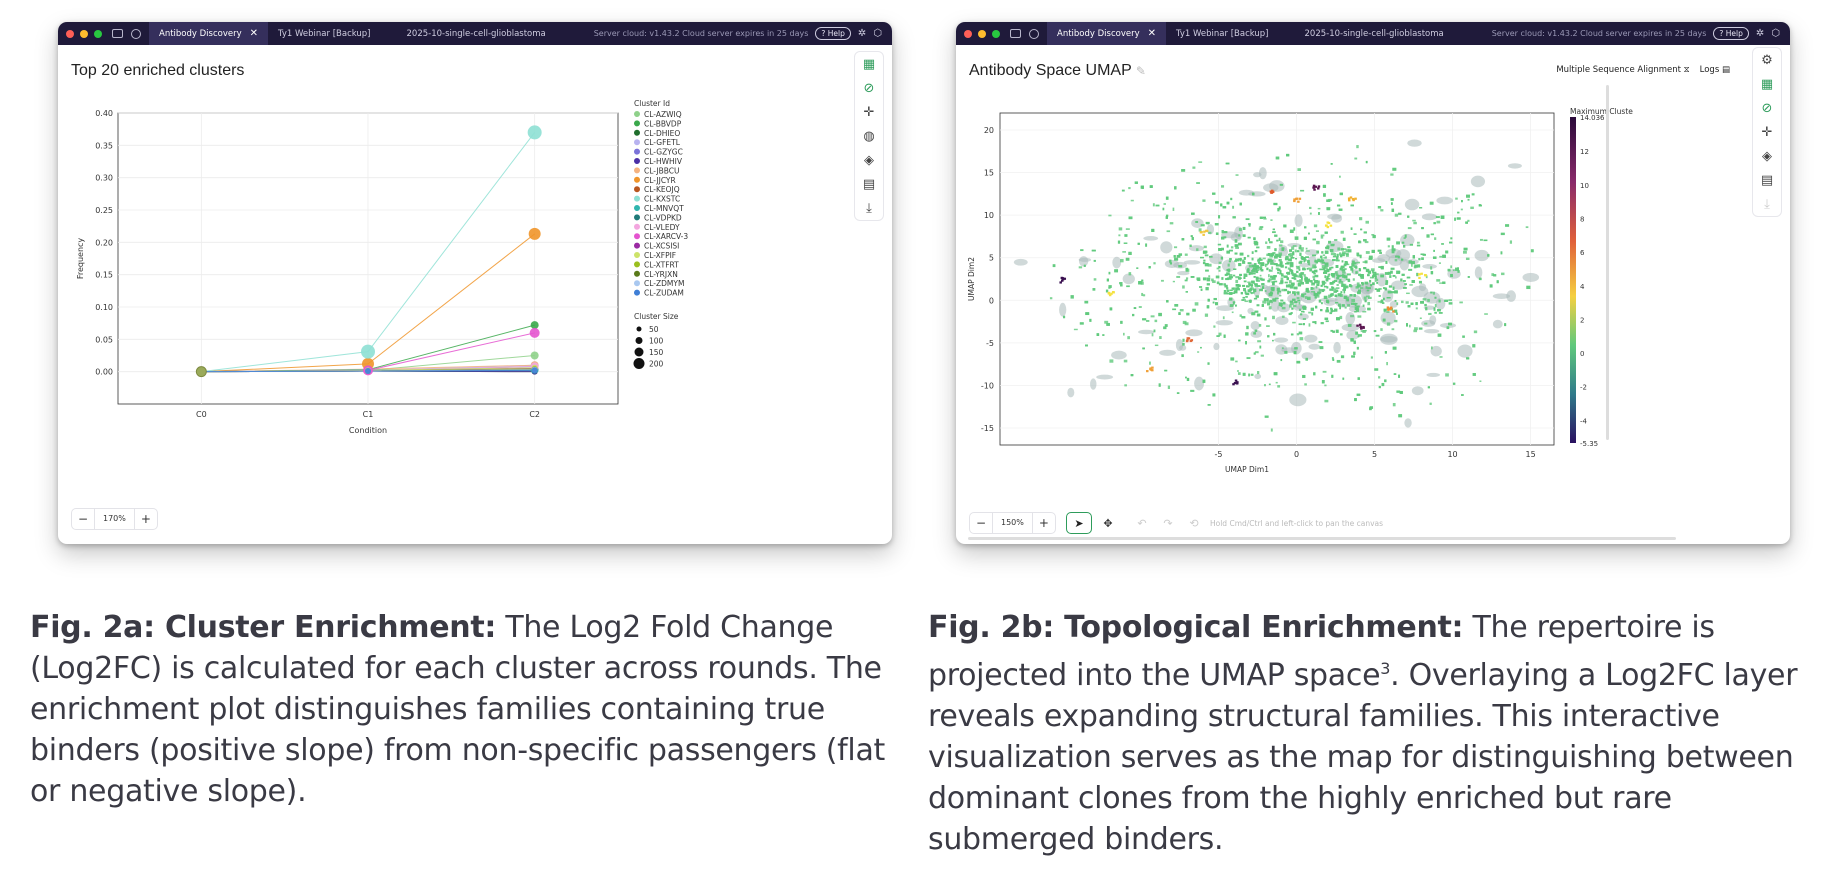 The image size is (1840, 874). Describe the element at coordinates (1079, 523) in the screenshot. I see `cursor-icon: ➤` at that location.